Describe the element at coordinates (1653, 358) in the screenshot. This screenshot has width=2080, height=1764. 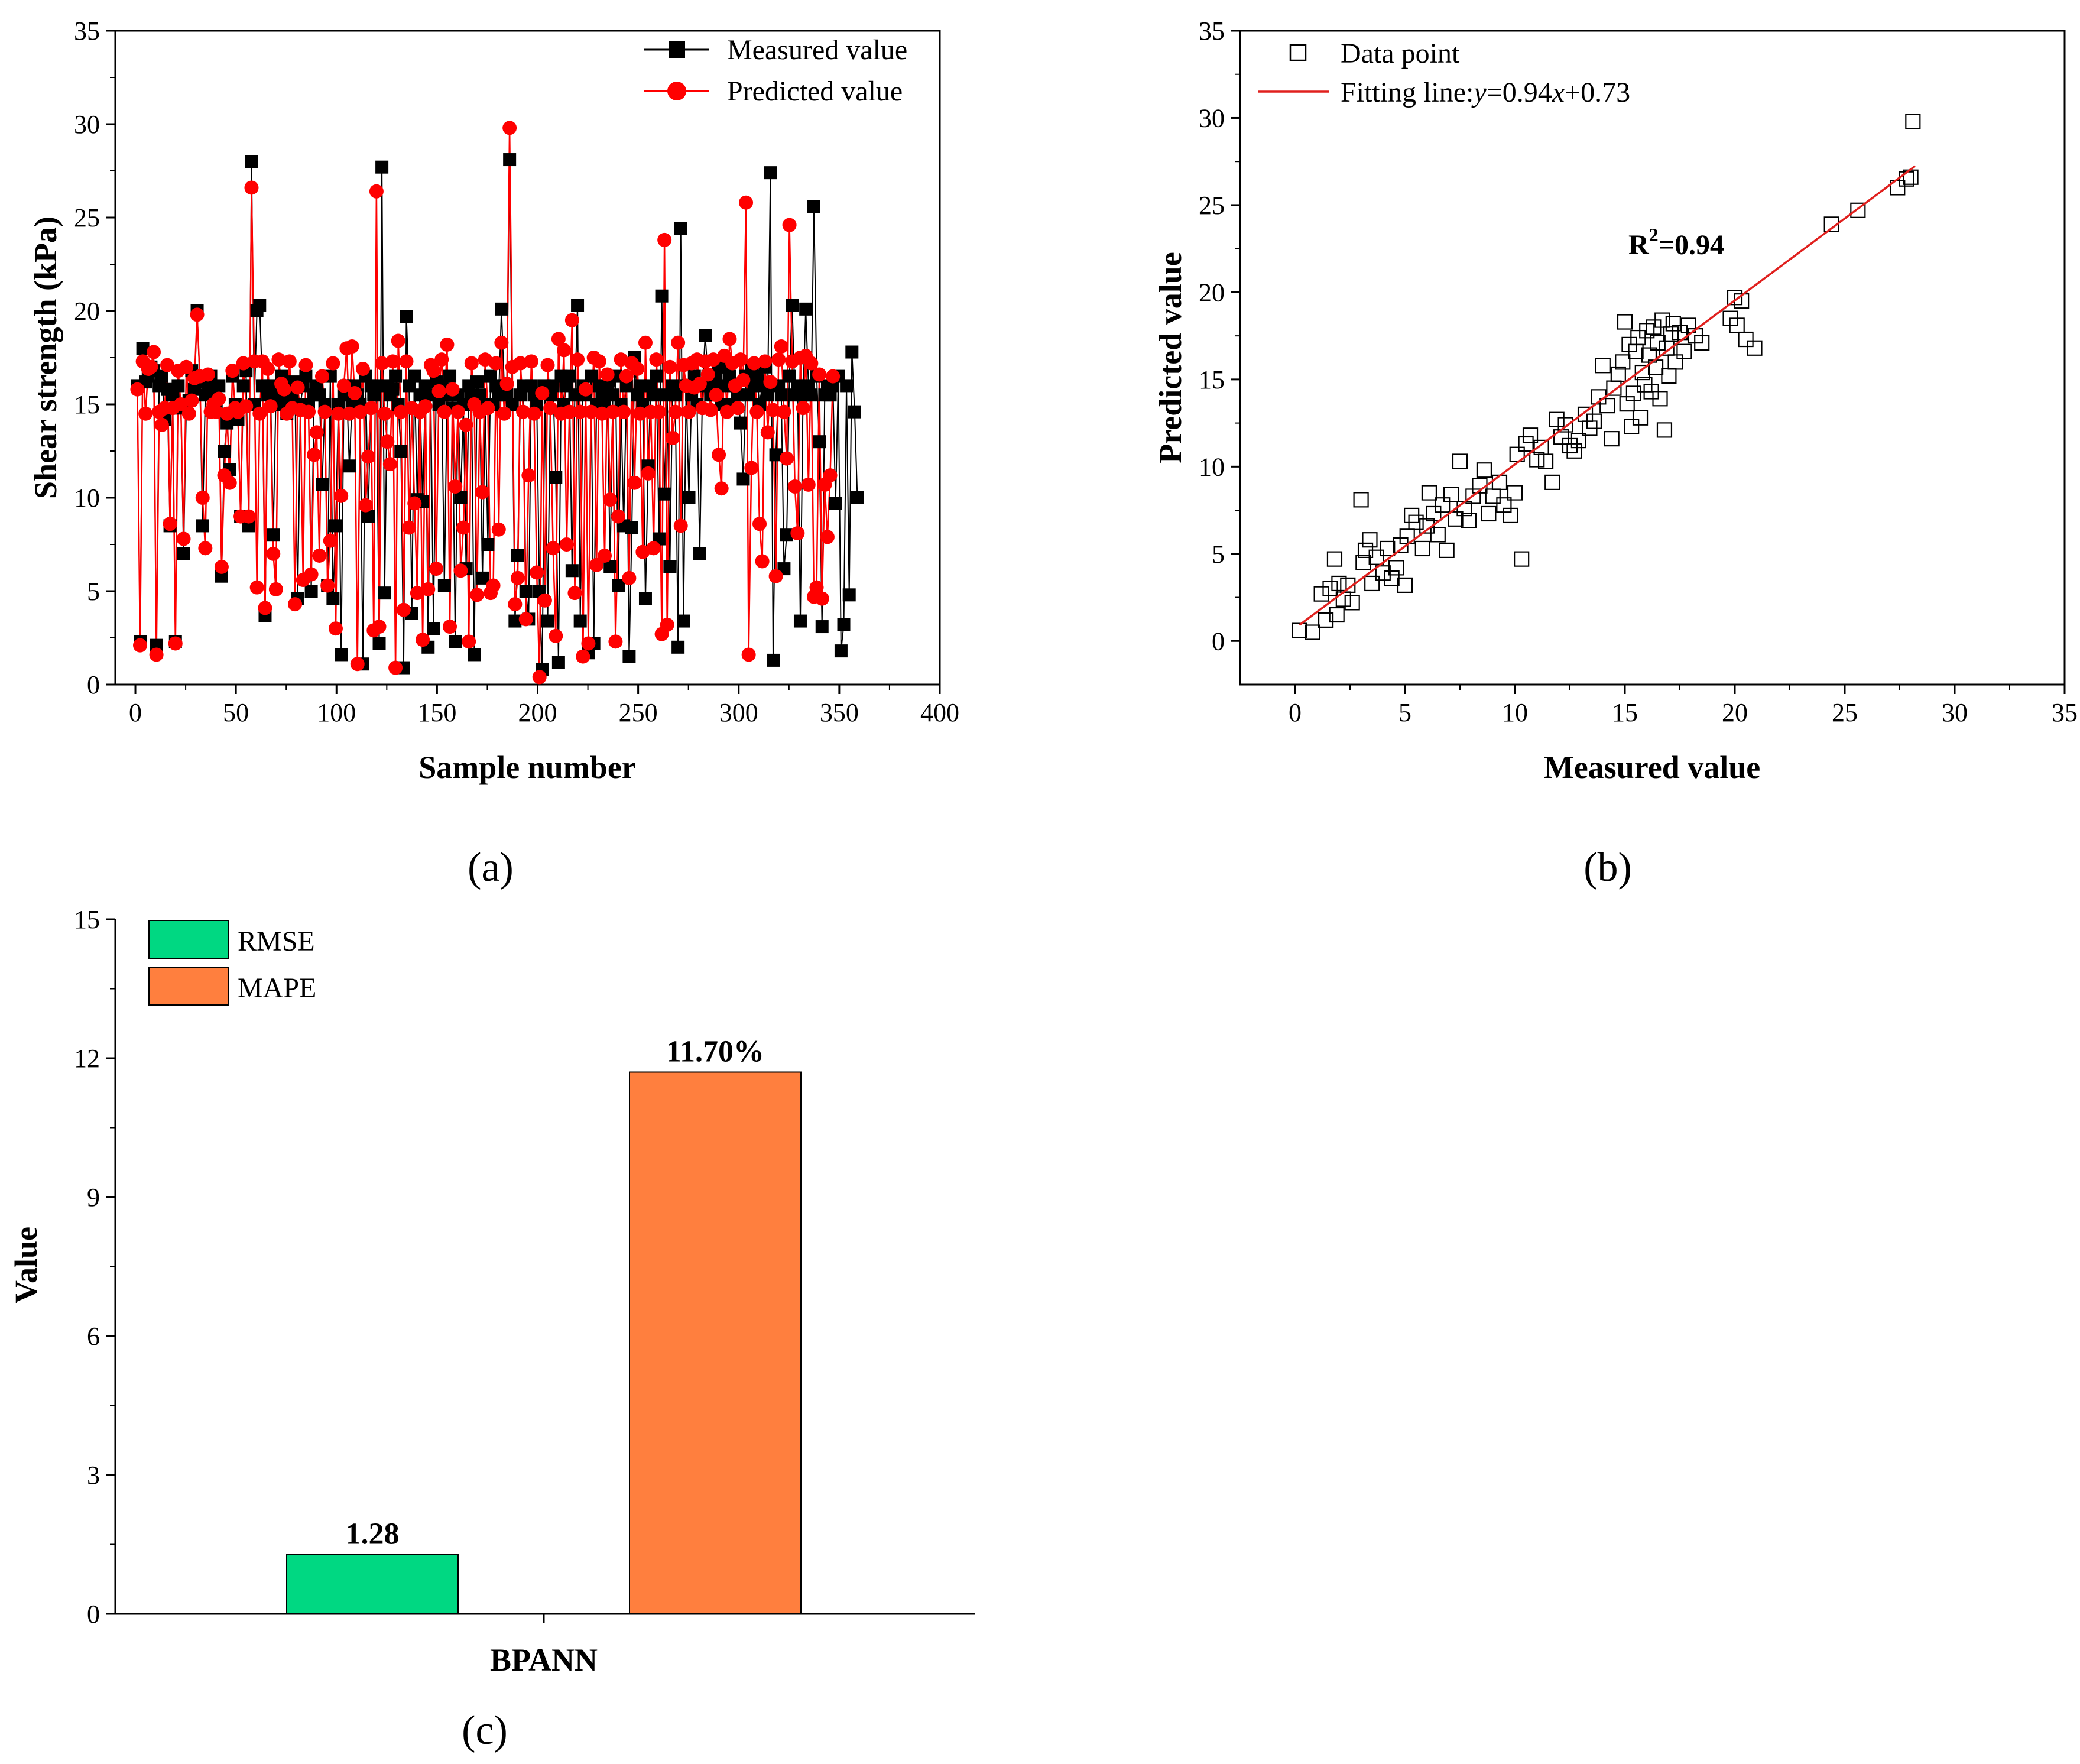
I see `panel-b-plot-frame` at that location.